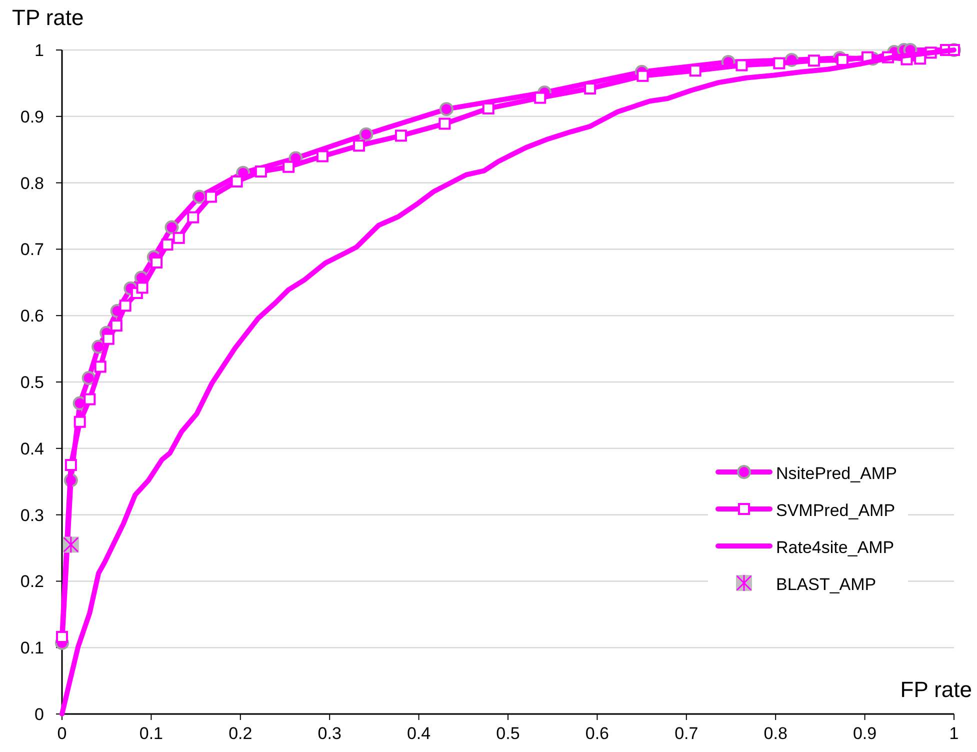 Image resolution: width=977 pixels, height=752 pixels. What do you see at coordinates (686, 733) in the screenshot?
I see `x-tick-label: 0.7` at bounding box center [686, 733].